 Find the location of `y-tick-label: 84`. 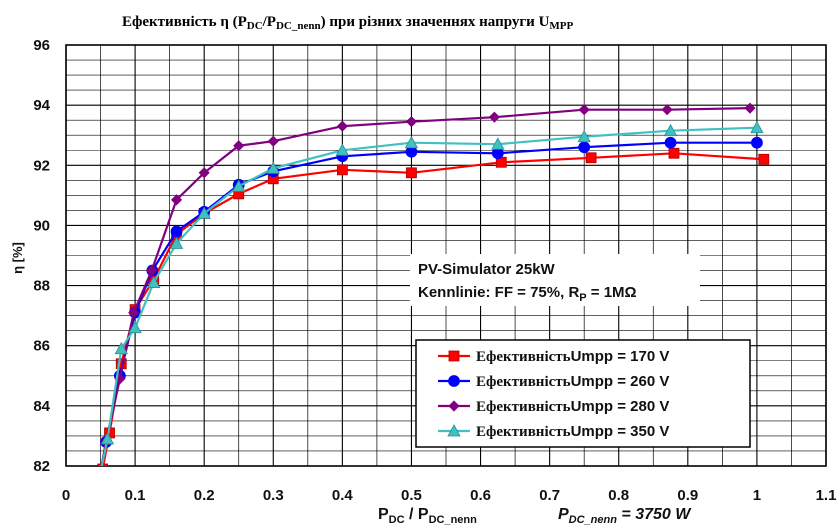

y-tick-label: 84 is located at coordinates (41, 406).